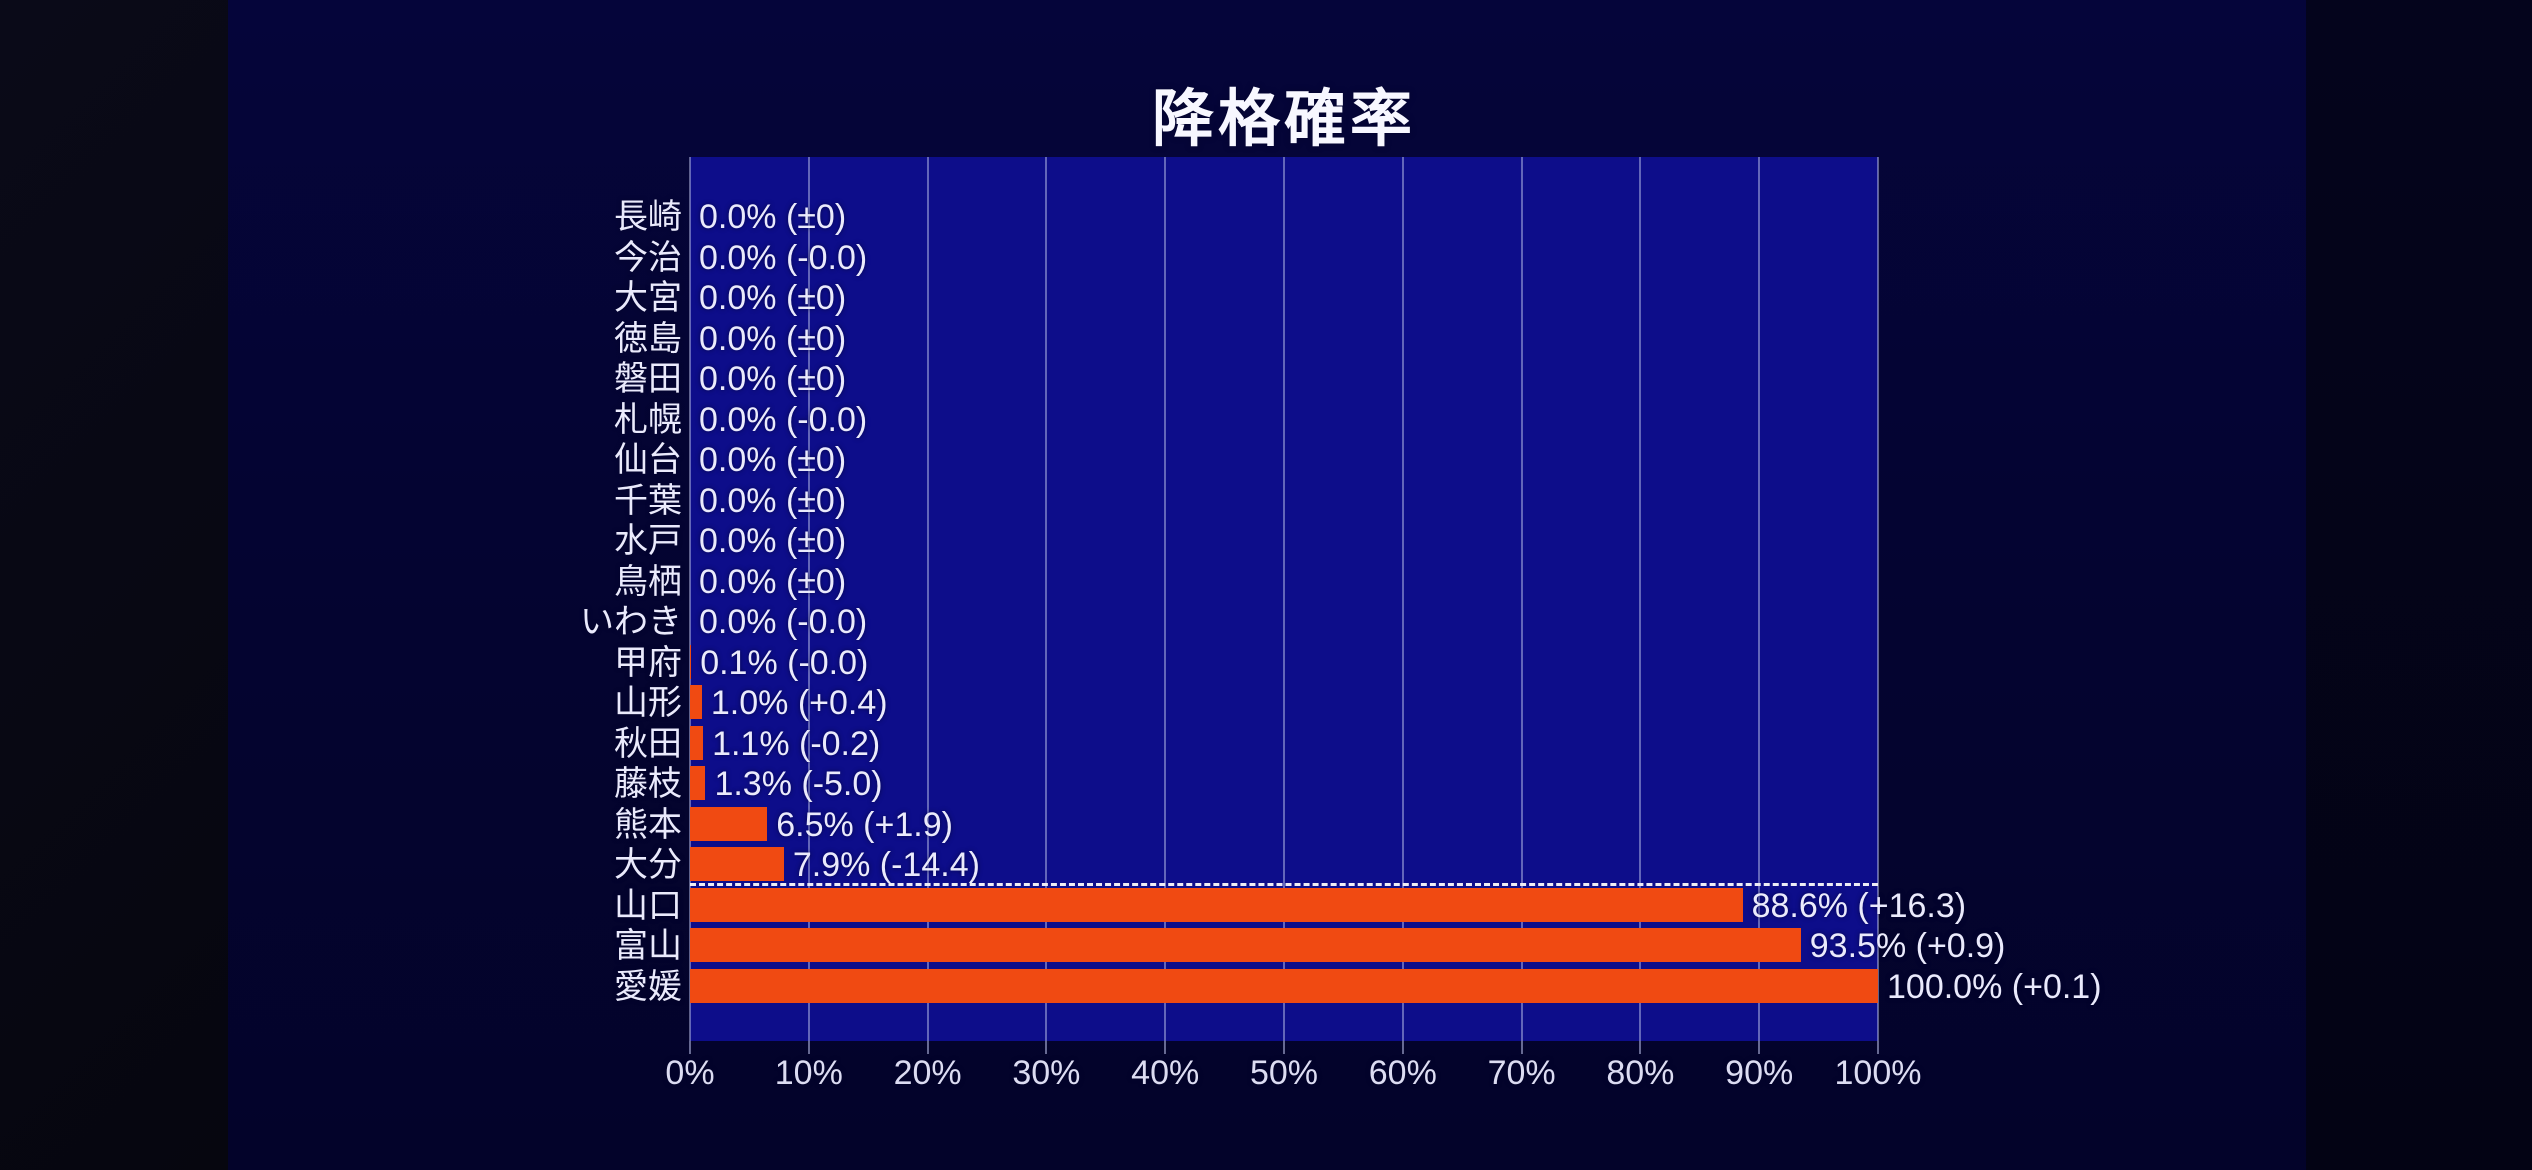 This screenshot has height=1170, width=2532. What do you see at coordinates (648, 217) in the screenshot?
I see `team-label: 長崎` at bounding box center [648, 217].